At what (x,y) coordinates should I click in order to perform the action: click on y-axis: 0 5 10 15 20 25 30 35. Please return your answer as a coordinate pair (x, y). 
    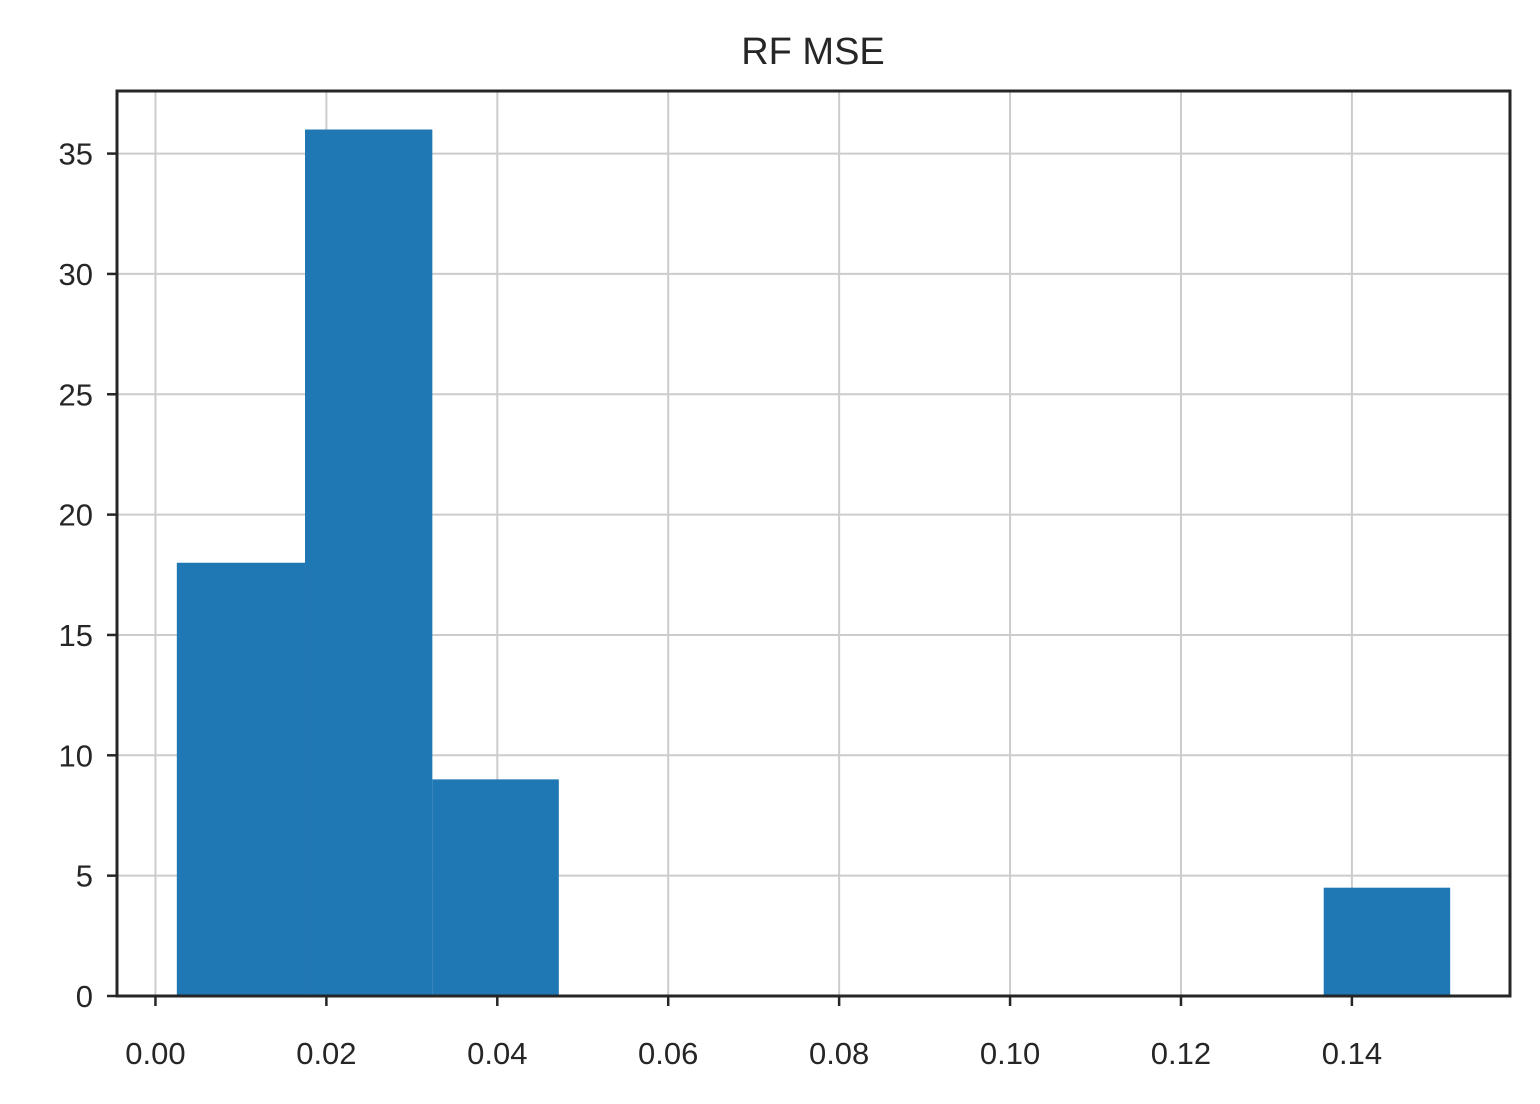
    Looking at the image, I should click on (88, 575).